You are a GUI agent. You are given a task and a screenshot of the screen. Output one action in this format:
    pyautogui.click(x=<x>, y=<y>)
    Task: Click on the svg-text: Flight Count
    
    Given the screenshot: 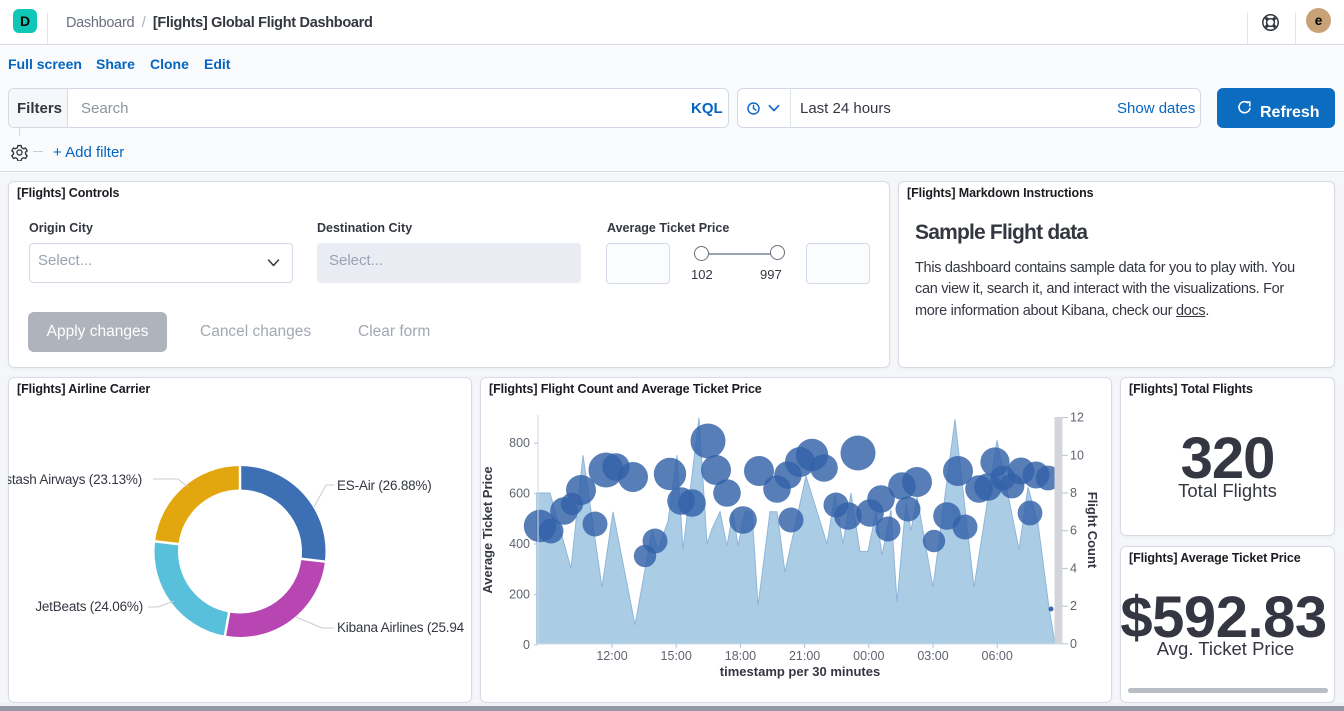 What is the action you would take?
    pyautogui.click(x=1092, y=530)
    